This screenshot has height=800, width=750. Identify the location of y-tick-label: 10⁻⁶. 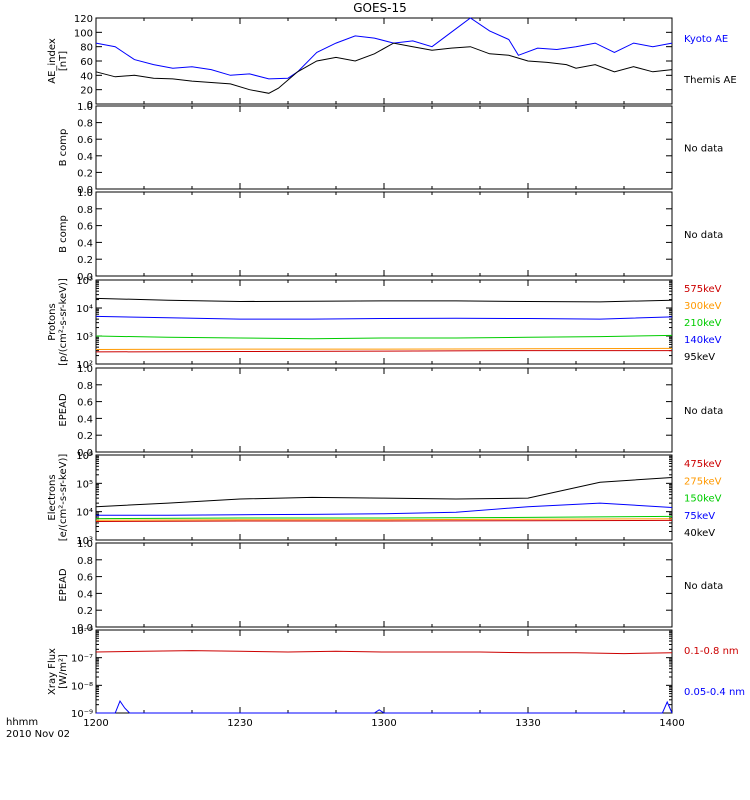
(82, 631).